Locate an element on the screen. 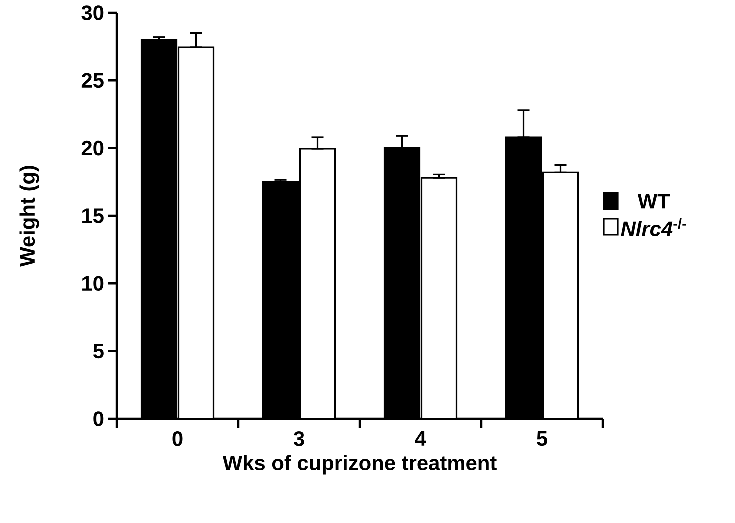 The height and width of the screenshot is (523, 735). x-tick-label: 4 is located at coordinates (420, 439).